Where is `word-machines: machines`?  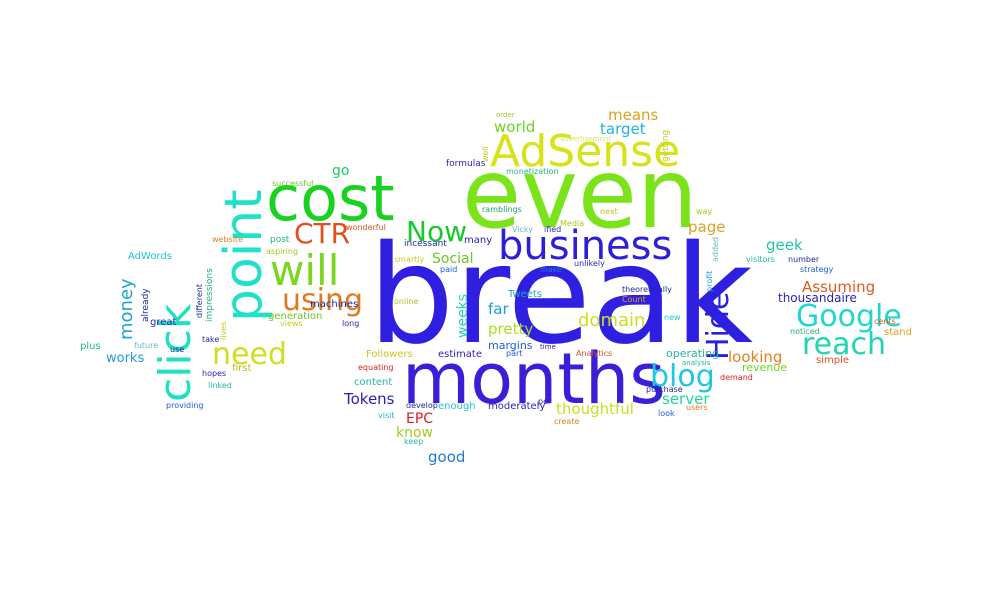
word-machines: machines is located at coordinates (334, 304).